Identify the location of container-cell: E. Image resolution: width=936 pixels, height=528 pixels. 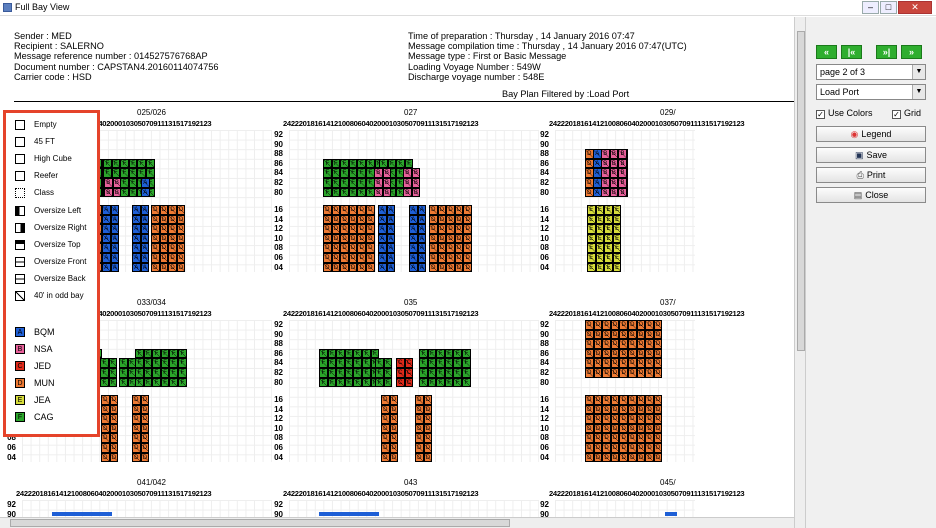
(617, 238).